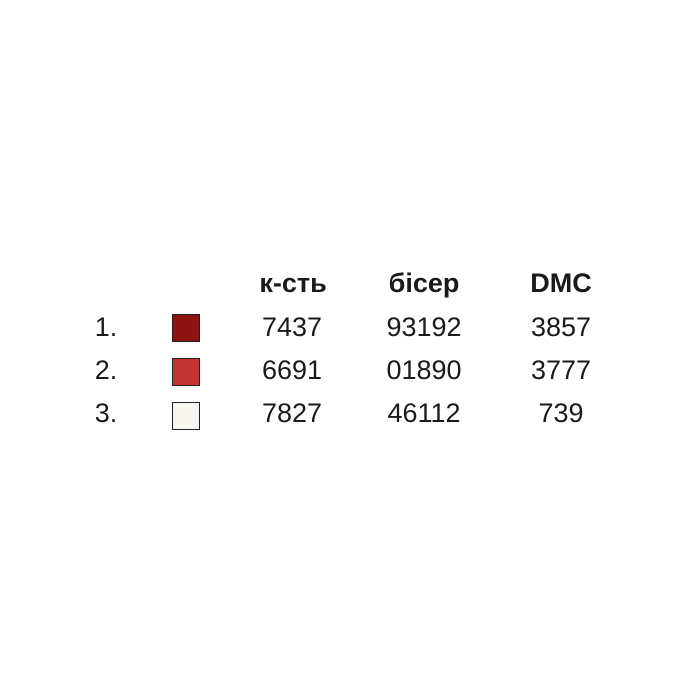 The width and height of the screenshot is (700, 700). What do you see at coordinates (561, 327) in the screenshot?
I see `dmc-cell: 3857` at bounding box center [561, 327].